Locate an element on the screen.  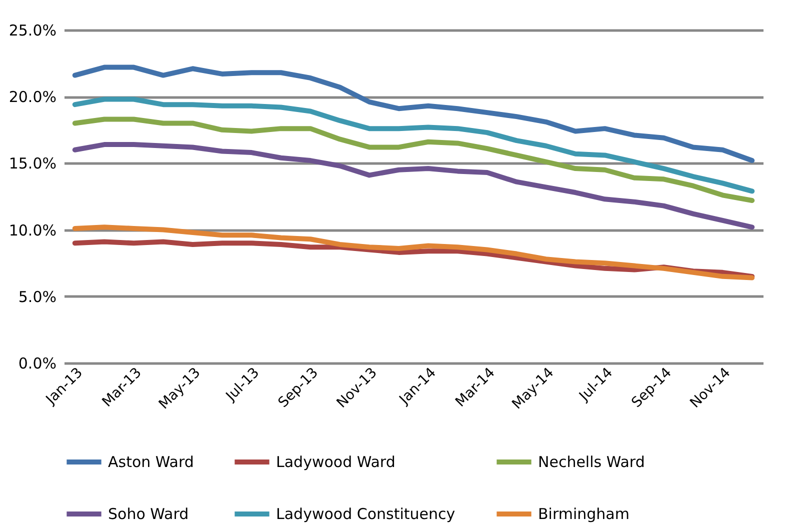
legend-label: Ladywood Constituency is located at coordinates (366, 514).